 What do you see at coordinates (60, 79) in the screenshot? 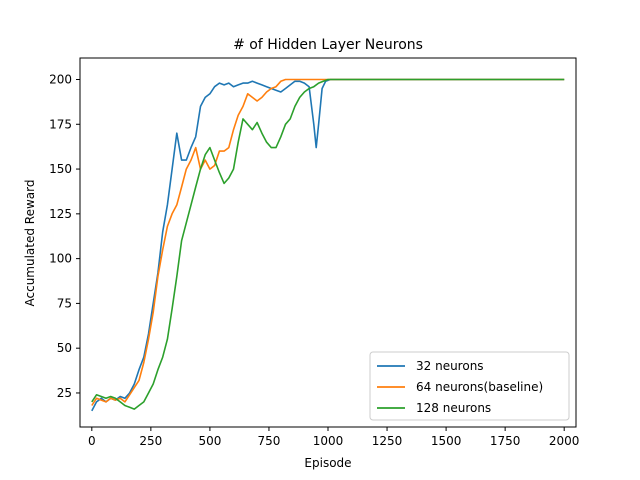
I see `y-tick-label: 200` at bounding box center [60, 79].